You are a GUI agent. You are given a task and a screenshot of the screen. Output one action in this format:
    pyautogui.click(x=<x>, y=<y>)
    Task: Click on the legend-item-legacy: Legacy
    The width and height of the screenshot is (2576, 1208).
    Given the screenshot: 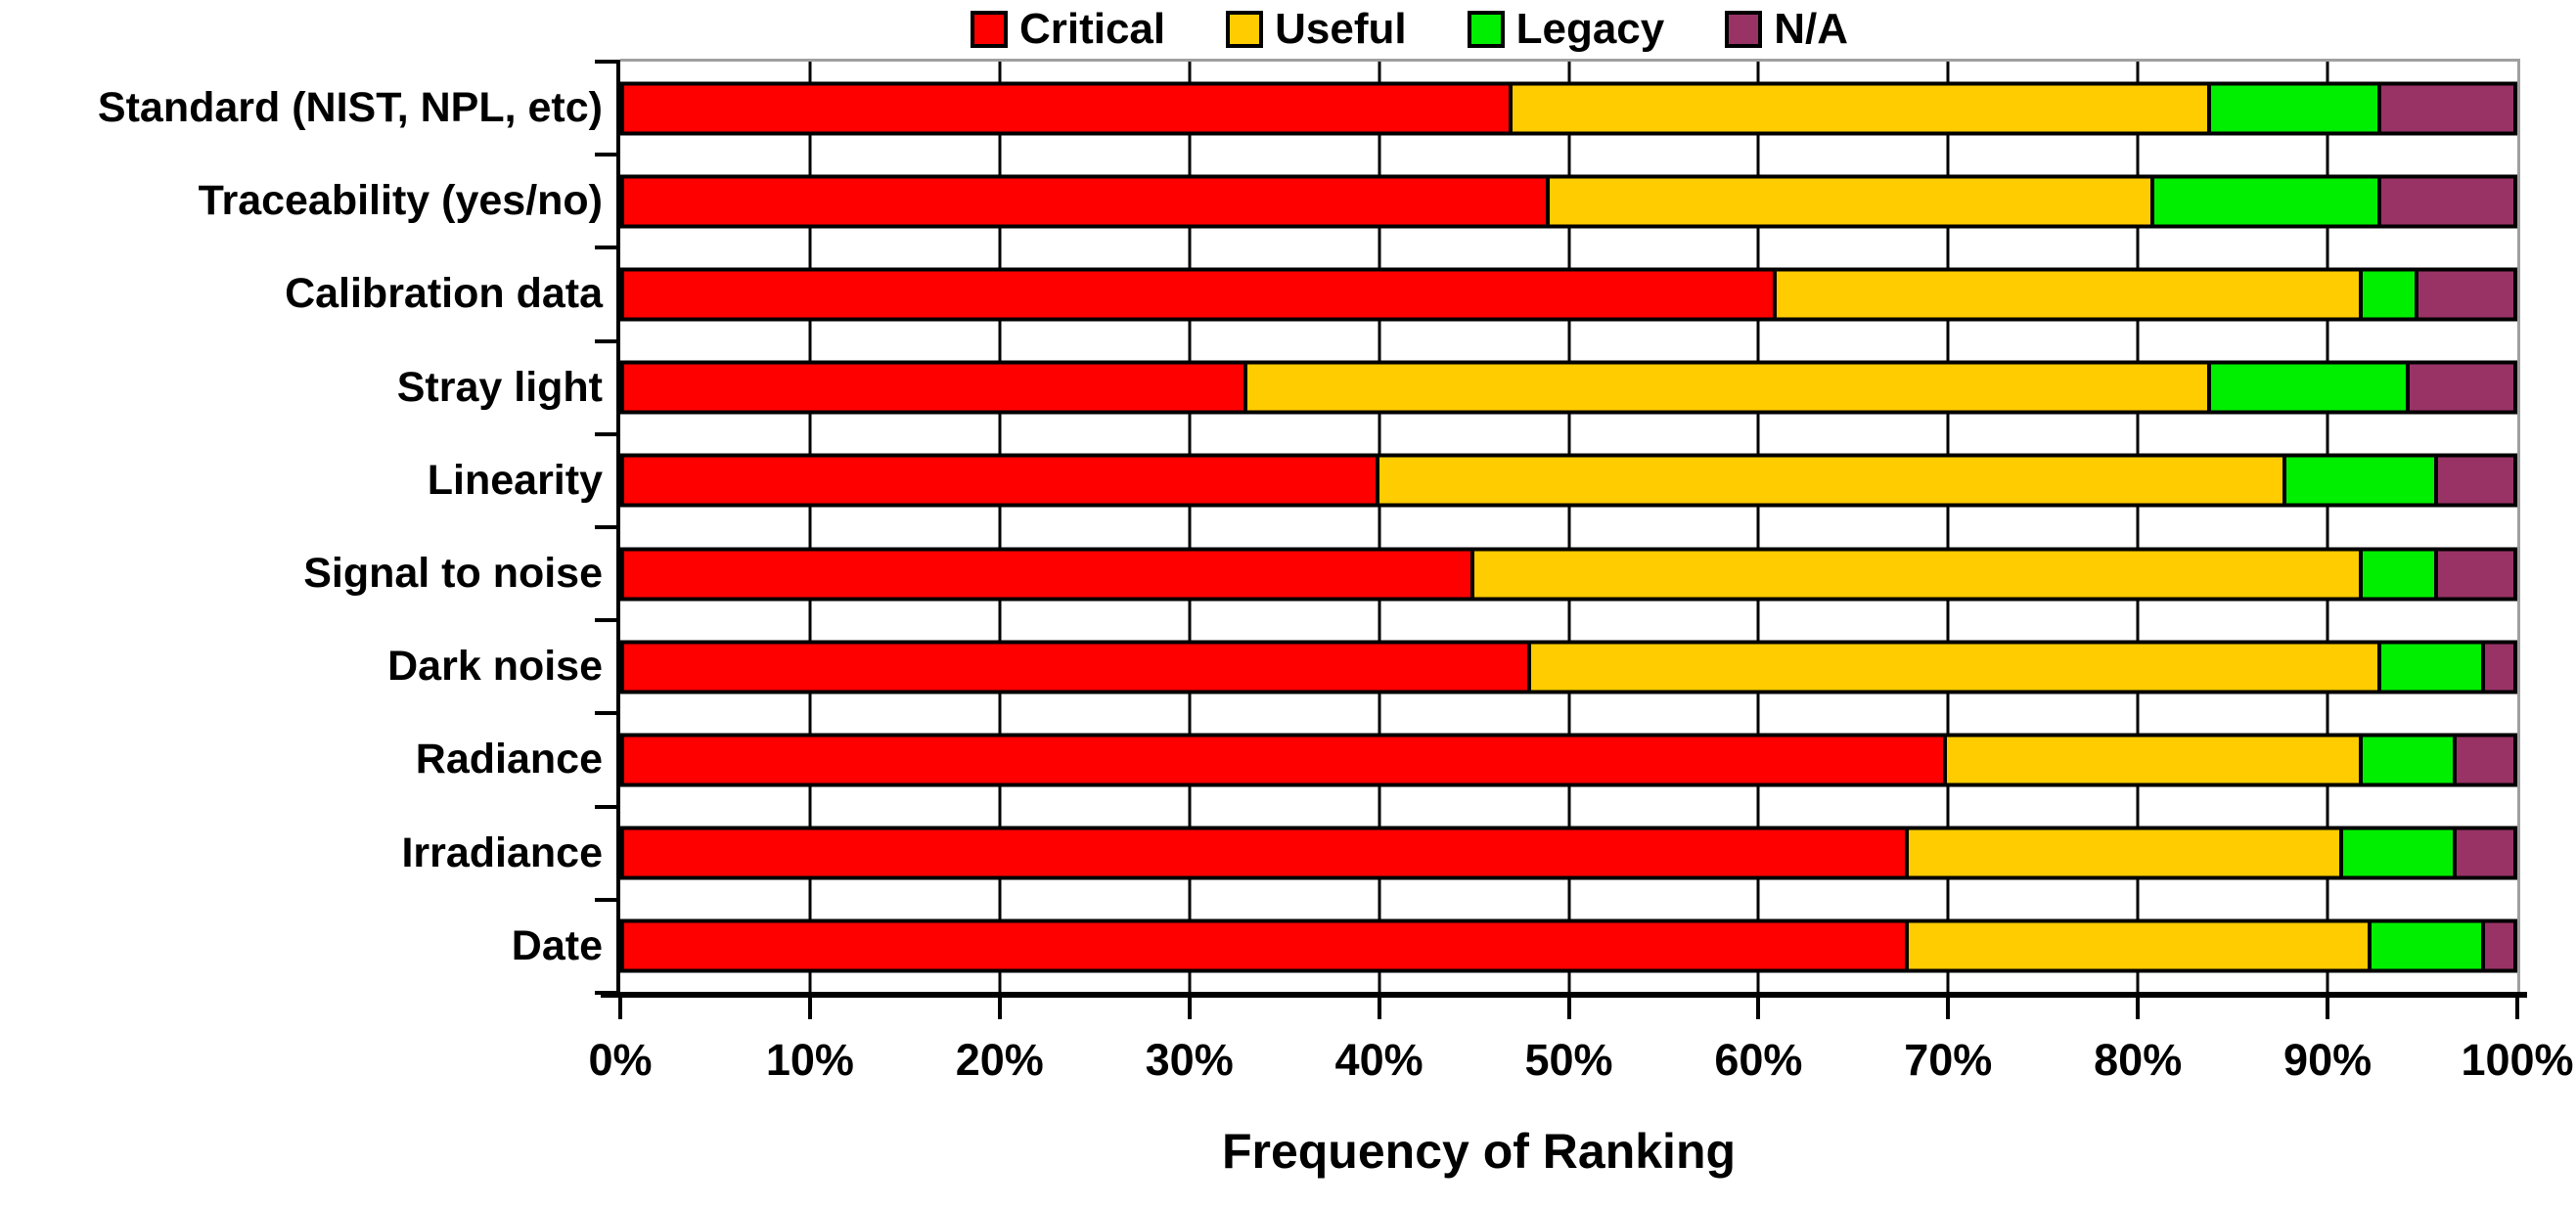 What is the action you would take?
    pyautogui.click(x=1565, y=29)
    